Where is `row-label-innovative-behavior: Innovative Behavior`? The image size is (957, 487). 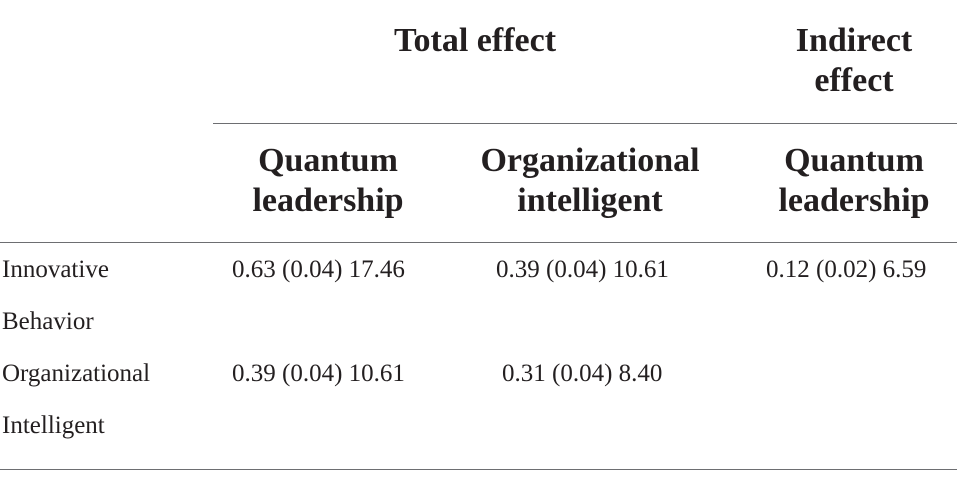
row-label-innovative-behavior: Innovative Behavior is located at coordinates (55, 295).